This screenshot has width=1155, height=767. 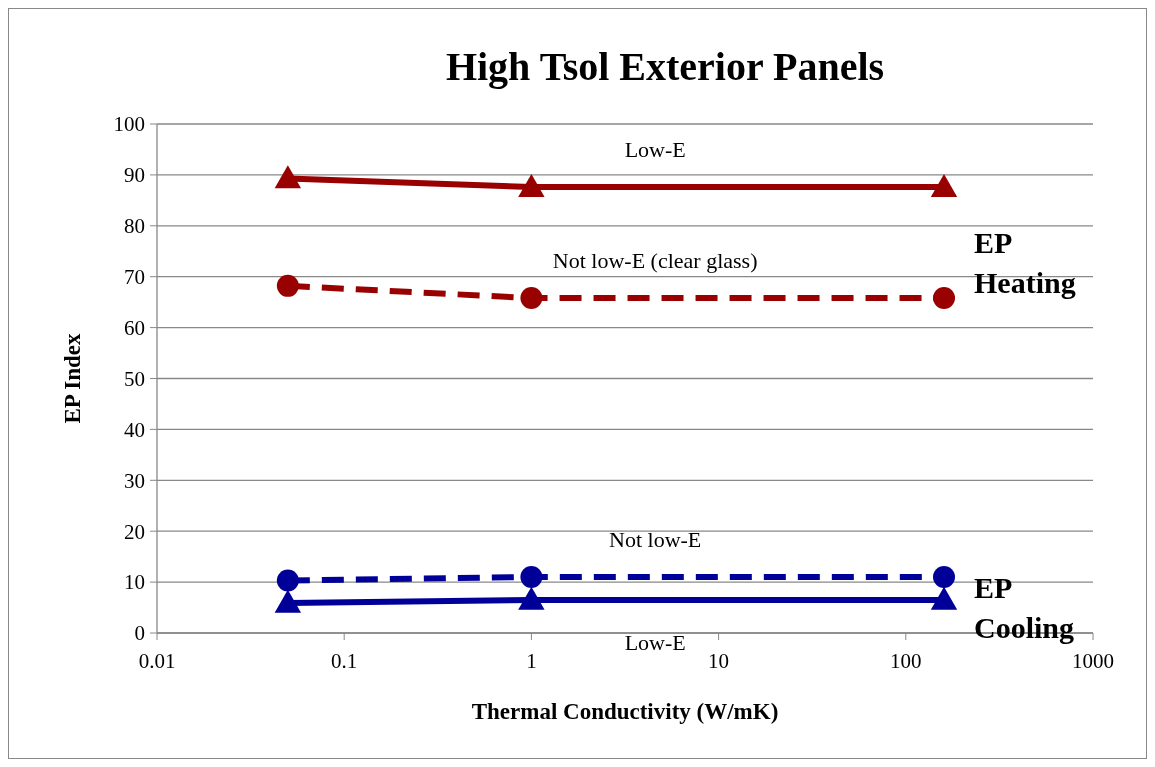 I want to click on y-tick-label: 60, so click(x=134, y=327).